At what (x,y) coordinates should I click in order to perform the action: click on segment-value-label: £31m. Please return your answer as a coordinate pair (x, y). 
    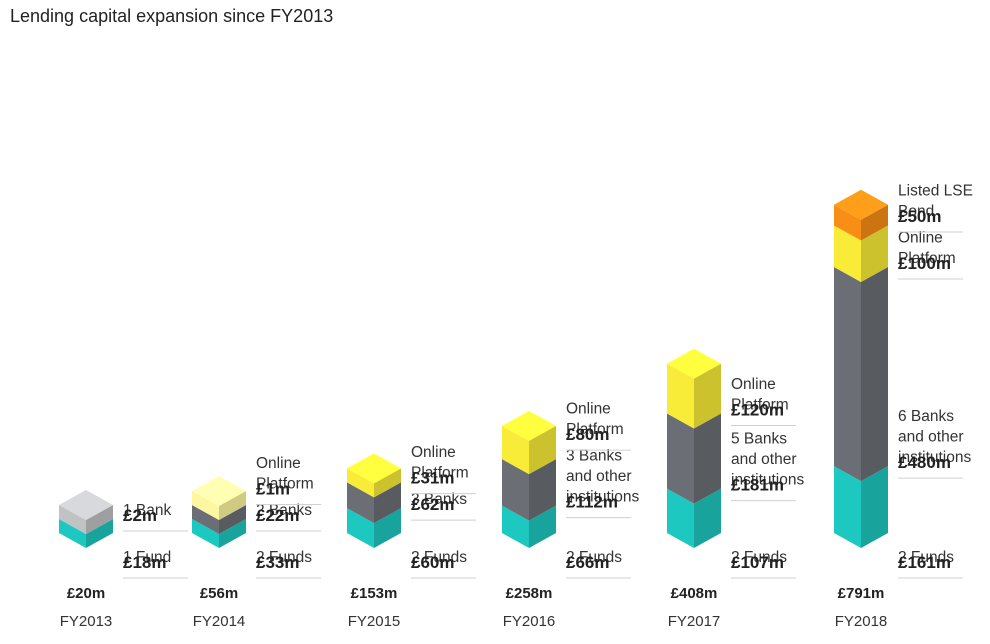
    Looking at the image, I should click on (432, 478).